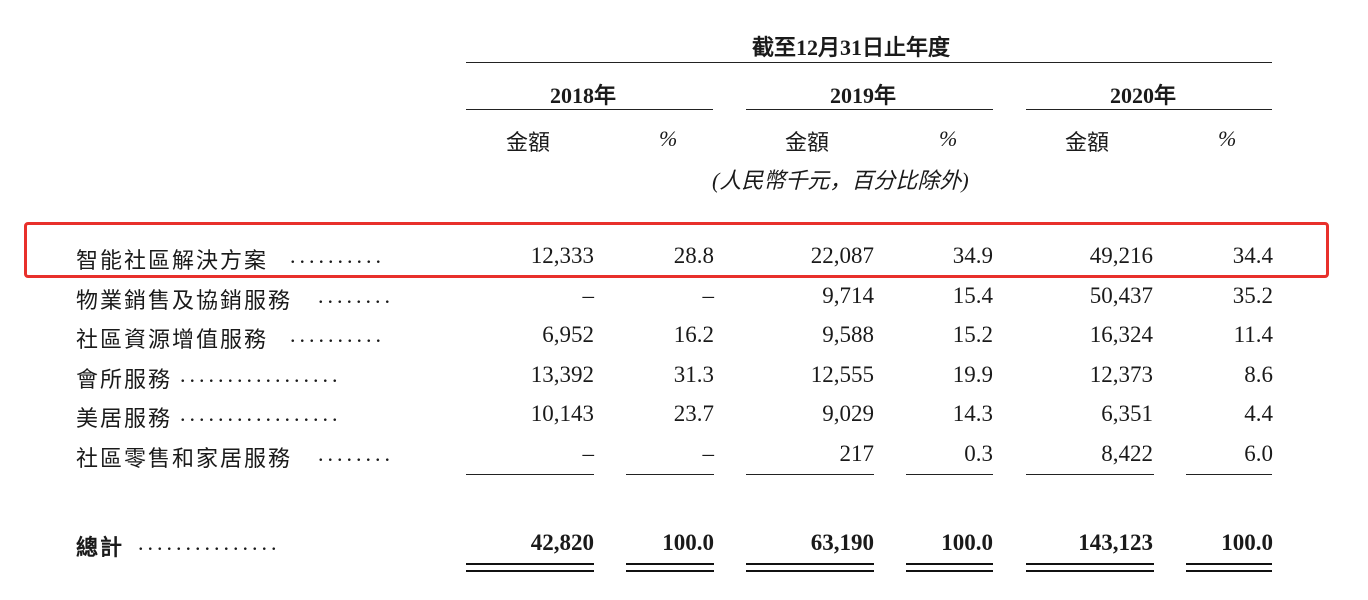  I want to click on cell-2018-percent: 31.3, so click(693, 374).